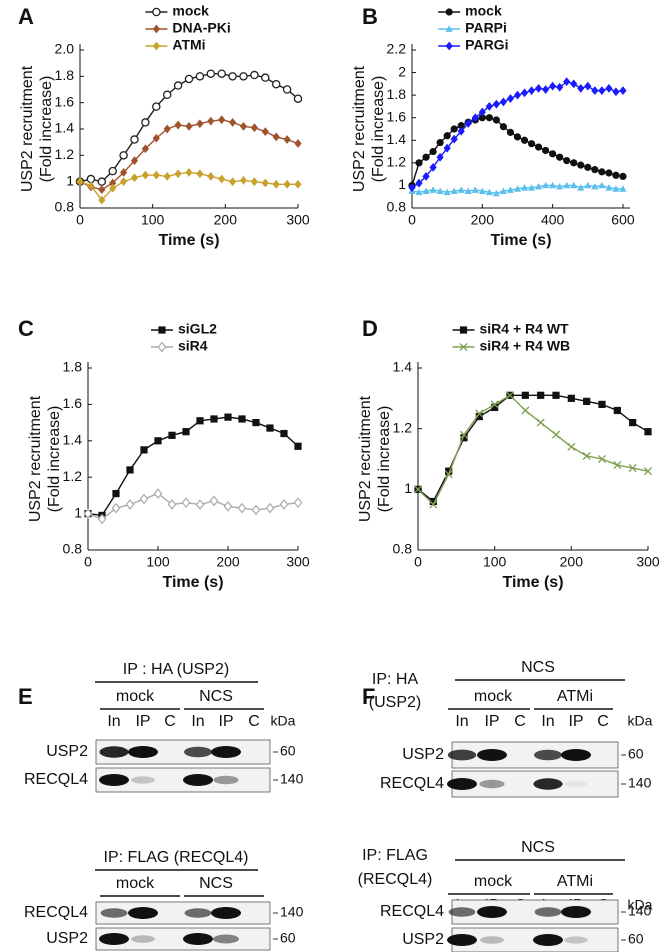  Describe the element at coordinates (153, 220) in the screenshot. I see `x-tick-label: 100` at that location.